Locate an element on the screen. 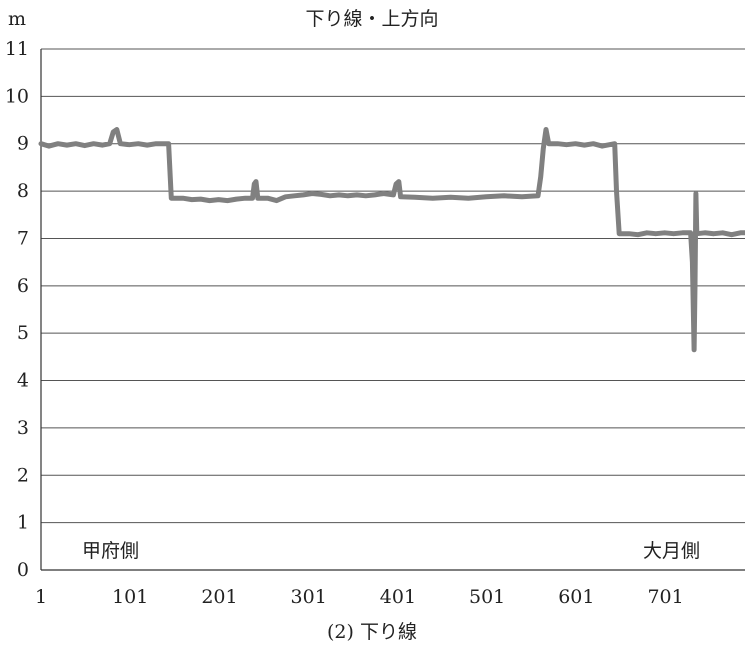 This screenshot has height=649, width=745. x-tick-label: 401 is located at coordinates (398, 597).